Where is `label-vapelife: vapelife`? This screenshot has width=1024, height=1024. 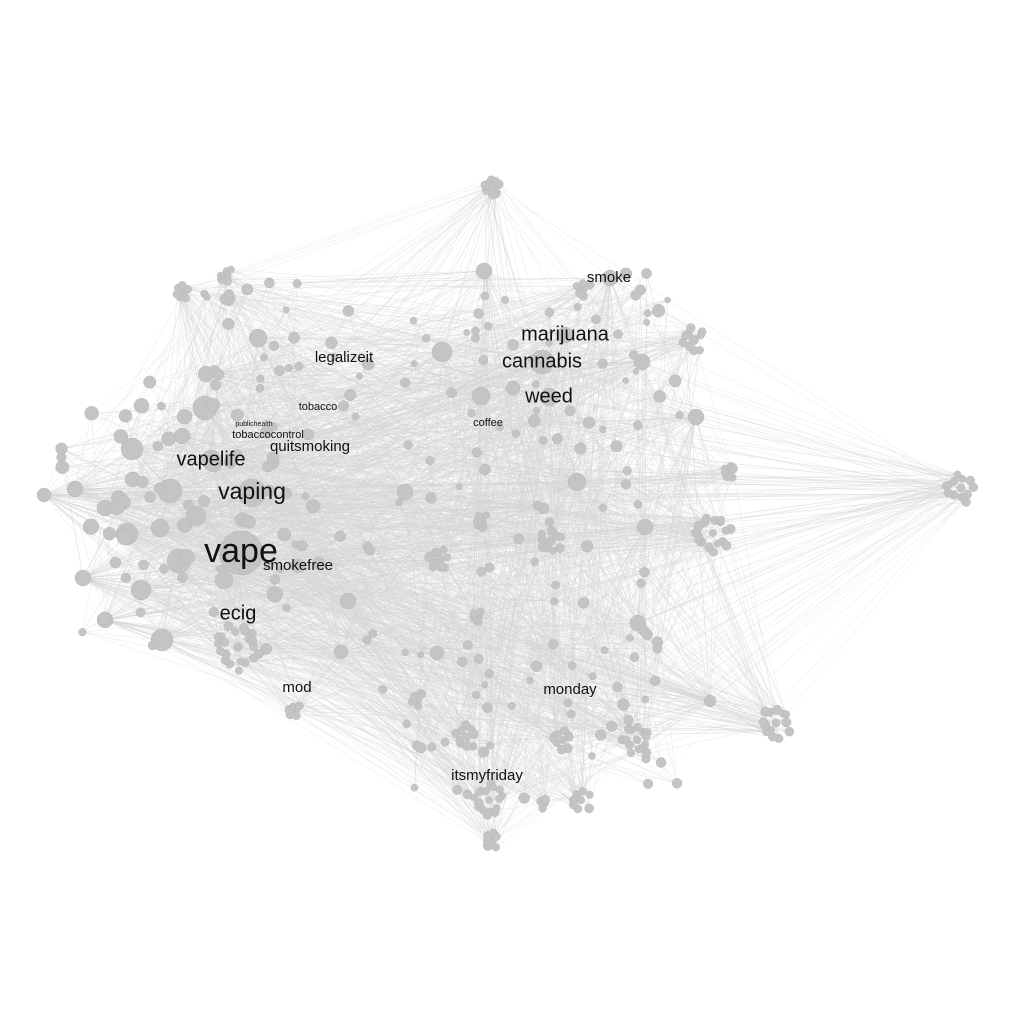 label-vapelife: vapelife is located at coordinates (211, 459).